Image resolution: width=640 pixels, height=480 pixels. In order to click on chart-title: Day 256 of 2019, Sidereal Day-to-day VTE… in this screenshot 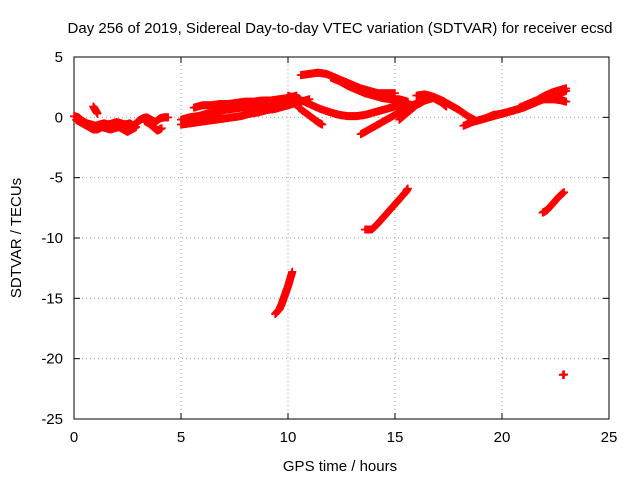, I will do `click(340, 28)`.